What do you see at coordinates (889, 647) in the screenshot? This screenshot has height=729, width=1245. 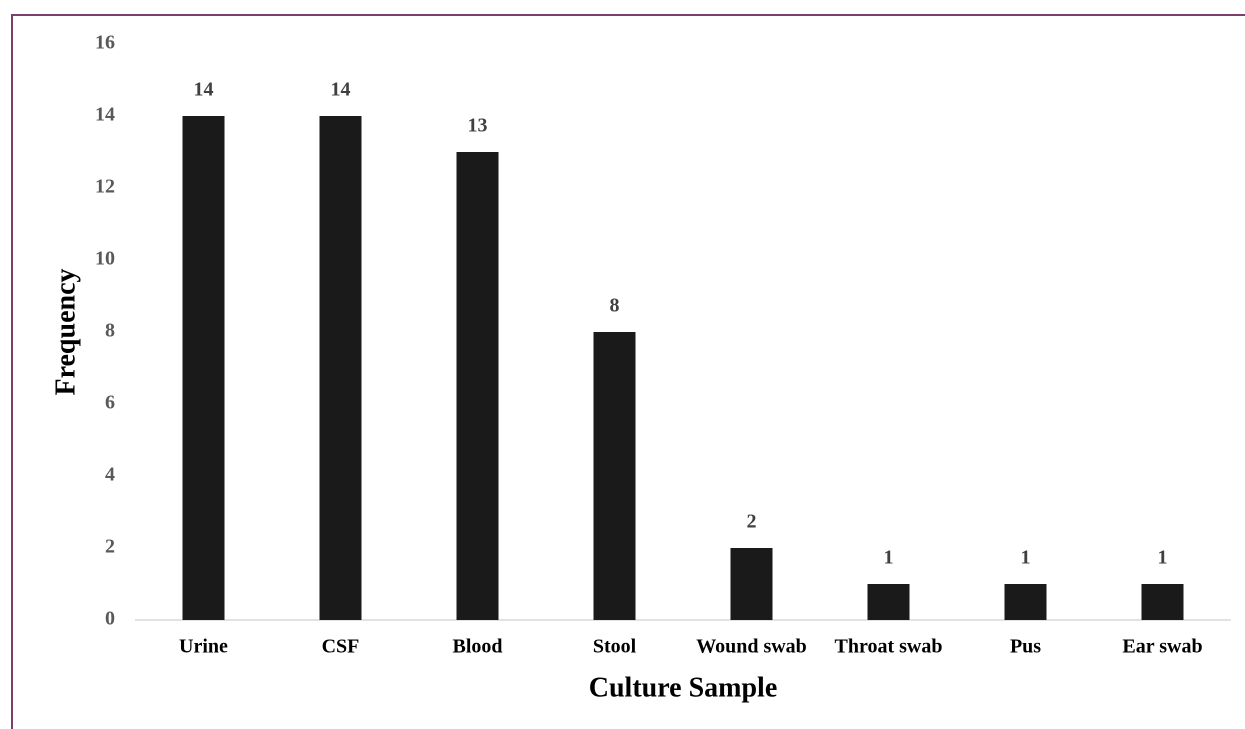 I see `x-tick-label: Throat swab` at bounding box center [889, 647].